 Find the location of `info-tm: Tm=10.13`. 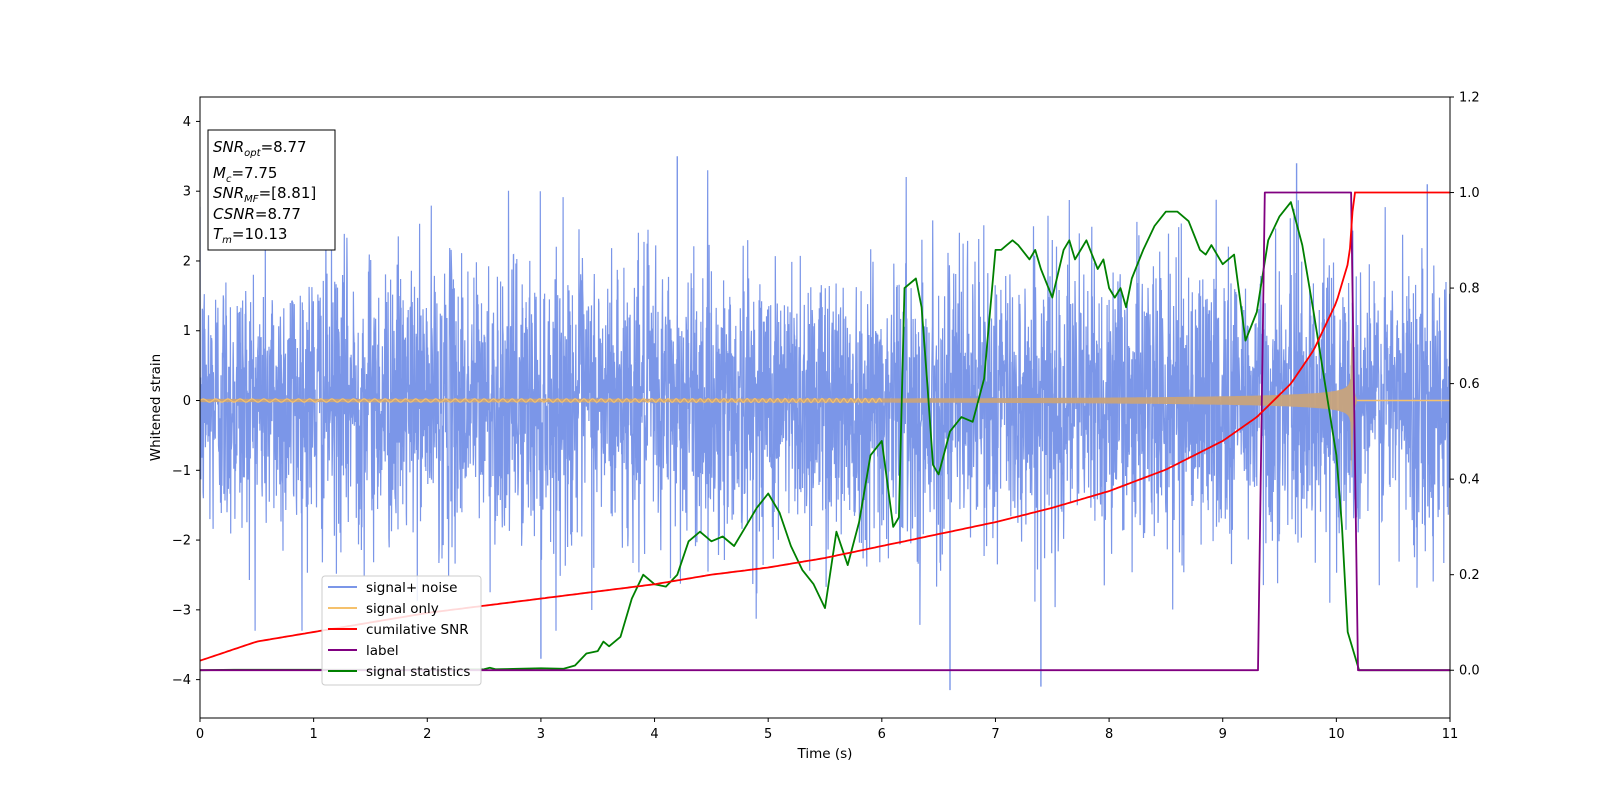

info-tm: Tm=10.13 is located at coordinates (250, 235).